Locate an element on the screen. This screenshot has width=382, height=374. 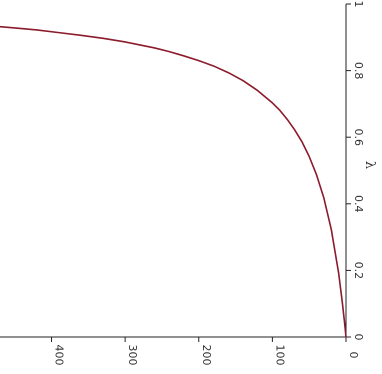
y-tick-label: 0.4 is located at coordinates (358, 204).